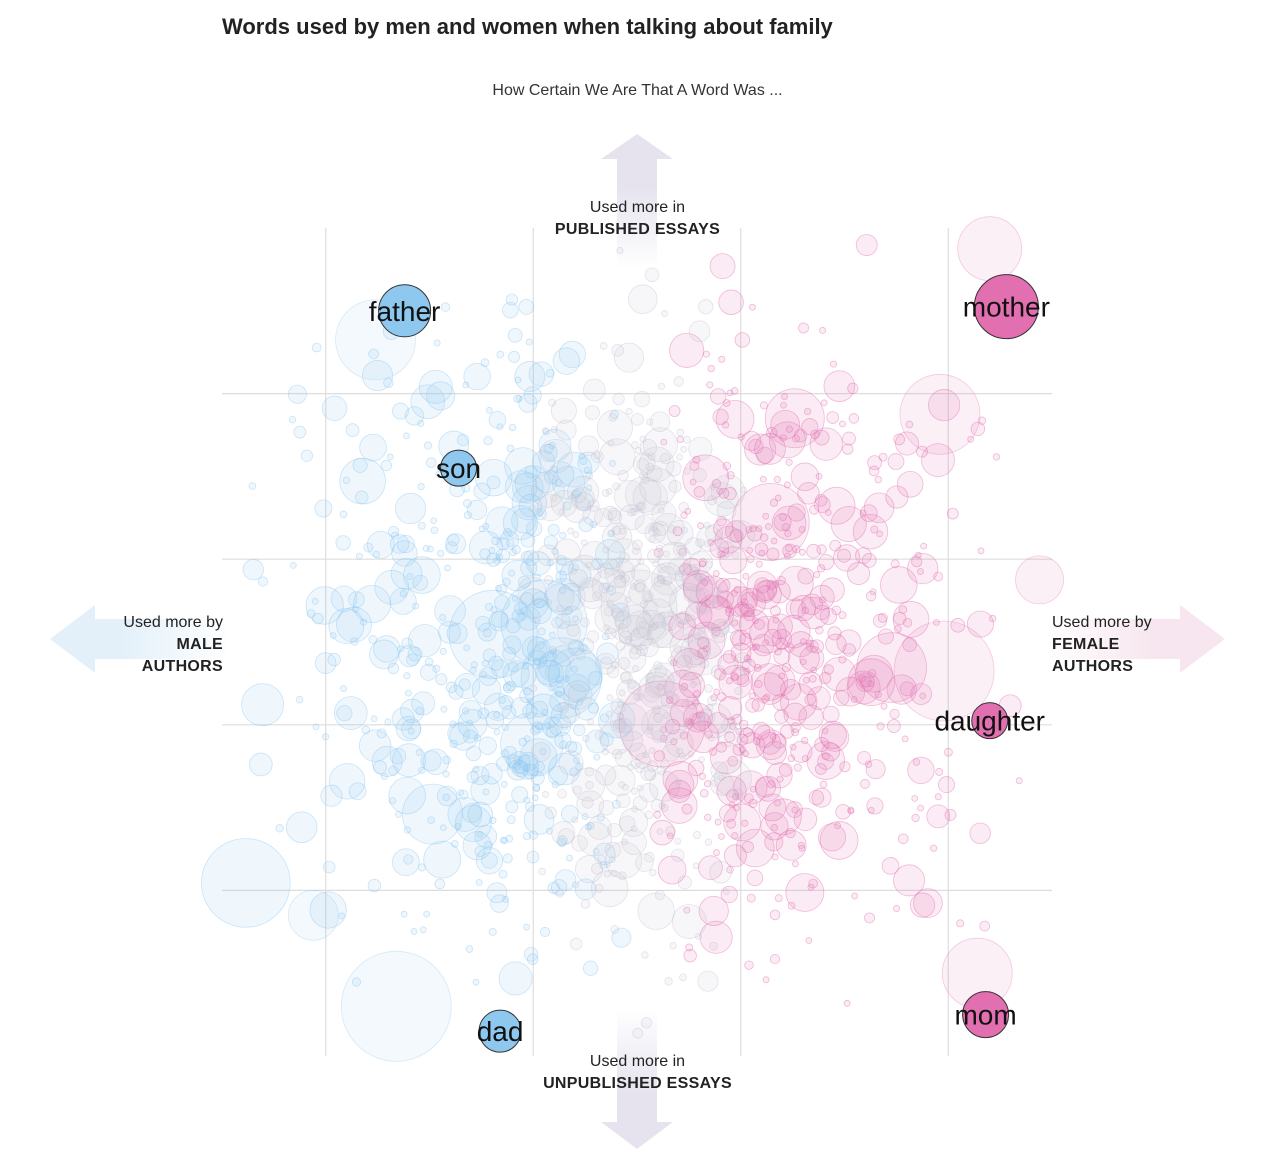  Describe the element at coordinates (637, 1079) in the screenshot. I see `arrow-down-icon` at that location.